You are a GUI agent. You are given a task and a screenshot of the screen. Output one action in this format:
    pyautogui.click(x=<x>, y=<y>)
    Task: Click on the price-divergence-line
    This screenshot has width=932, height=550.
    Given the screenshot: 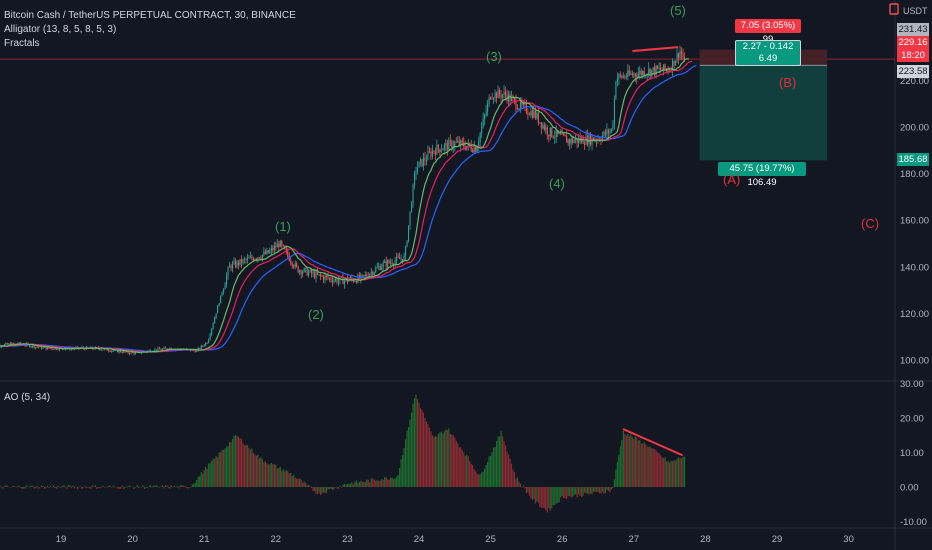 What is the action you would take?
    pyautogui.click(x=655, y=49)
    